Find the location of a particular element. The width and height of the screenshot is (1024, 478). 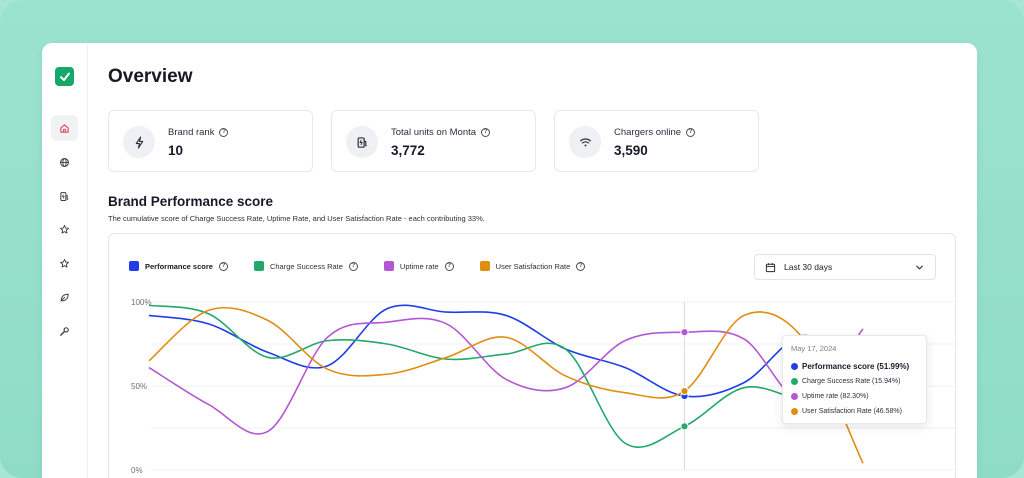

y-tick-label: 100% is located at coordinates (141, 302).